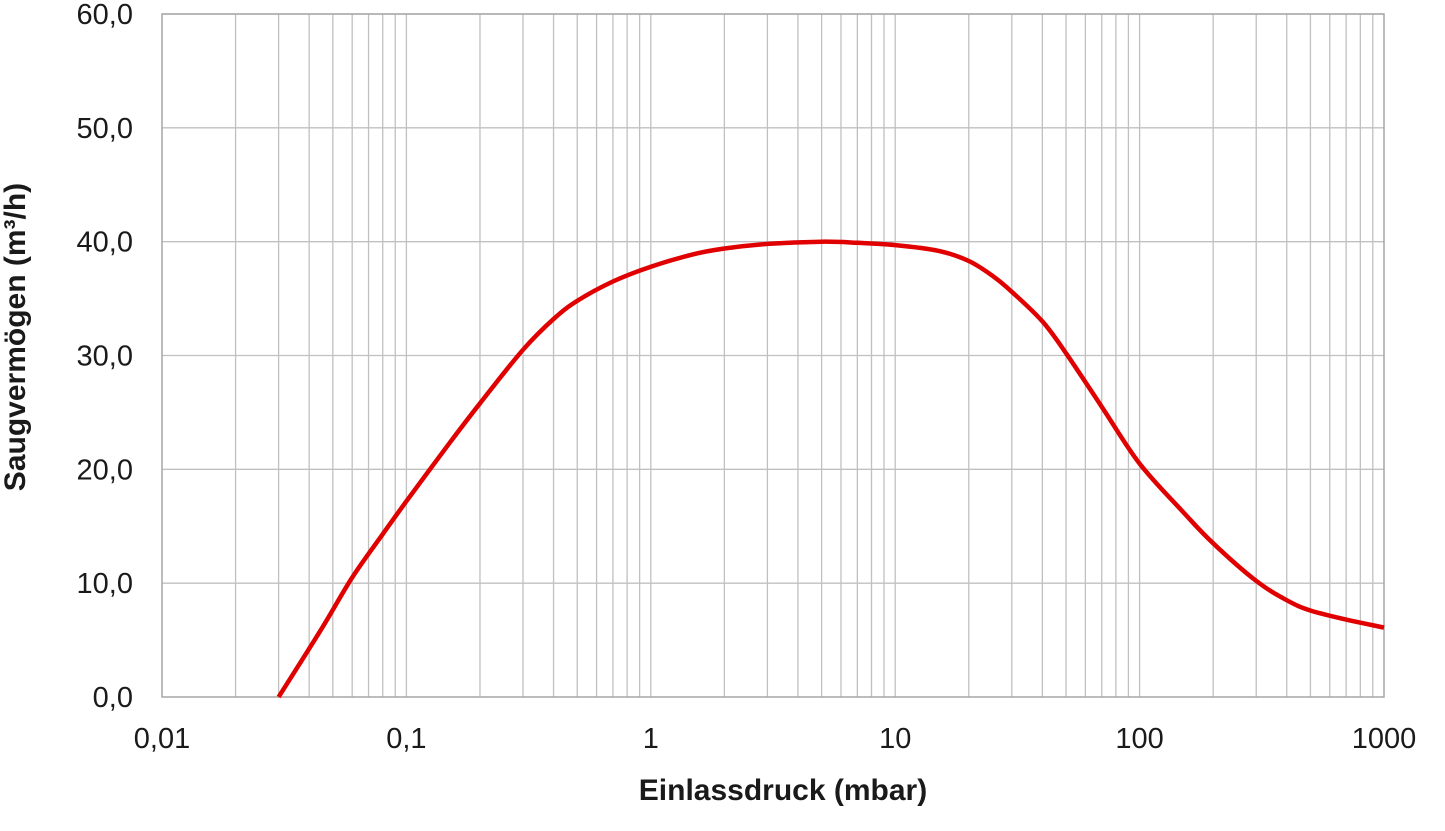  I want to click on x-axis-tick-labels: 0,01 0,1 1 10 100 1000, so click(775, 739).